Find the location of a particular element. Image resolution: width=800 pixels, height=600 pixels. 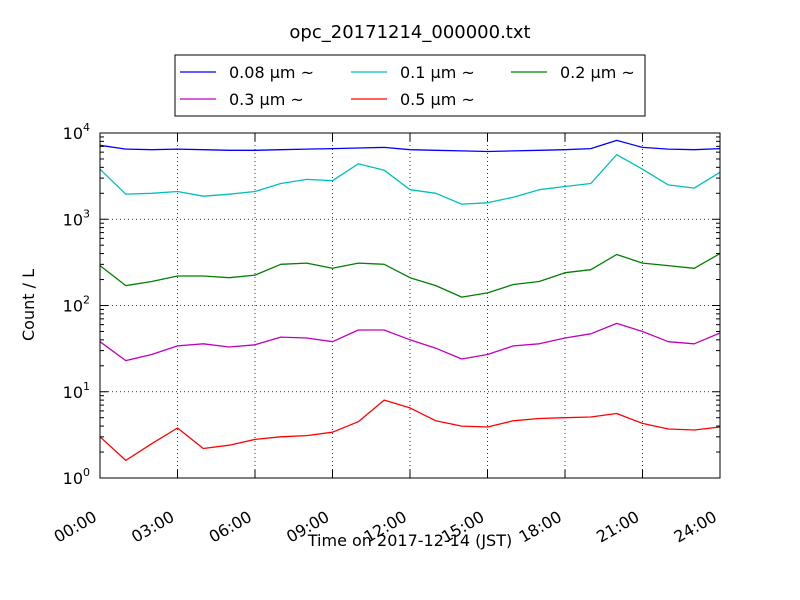

legend-box is located at coordinates (410, 85).